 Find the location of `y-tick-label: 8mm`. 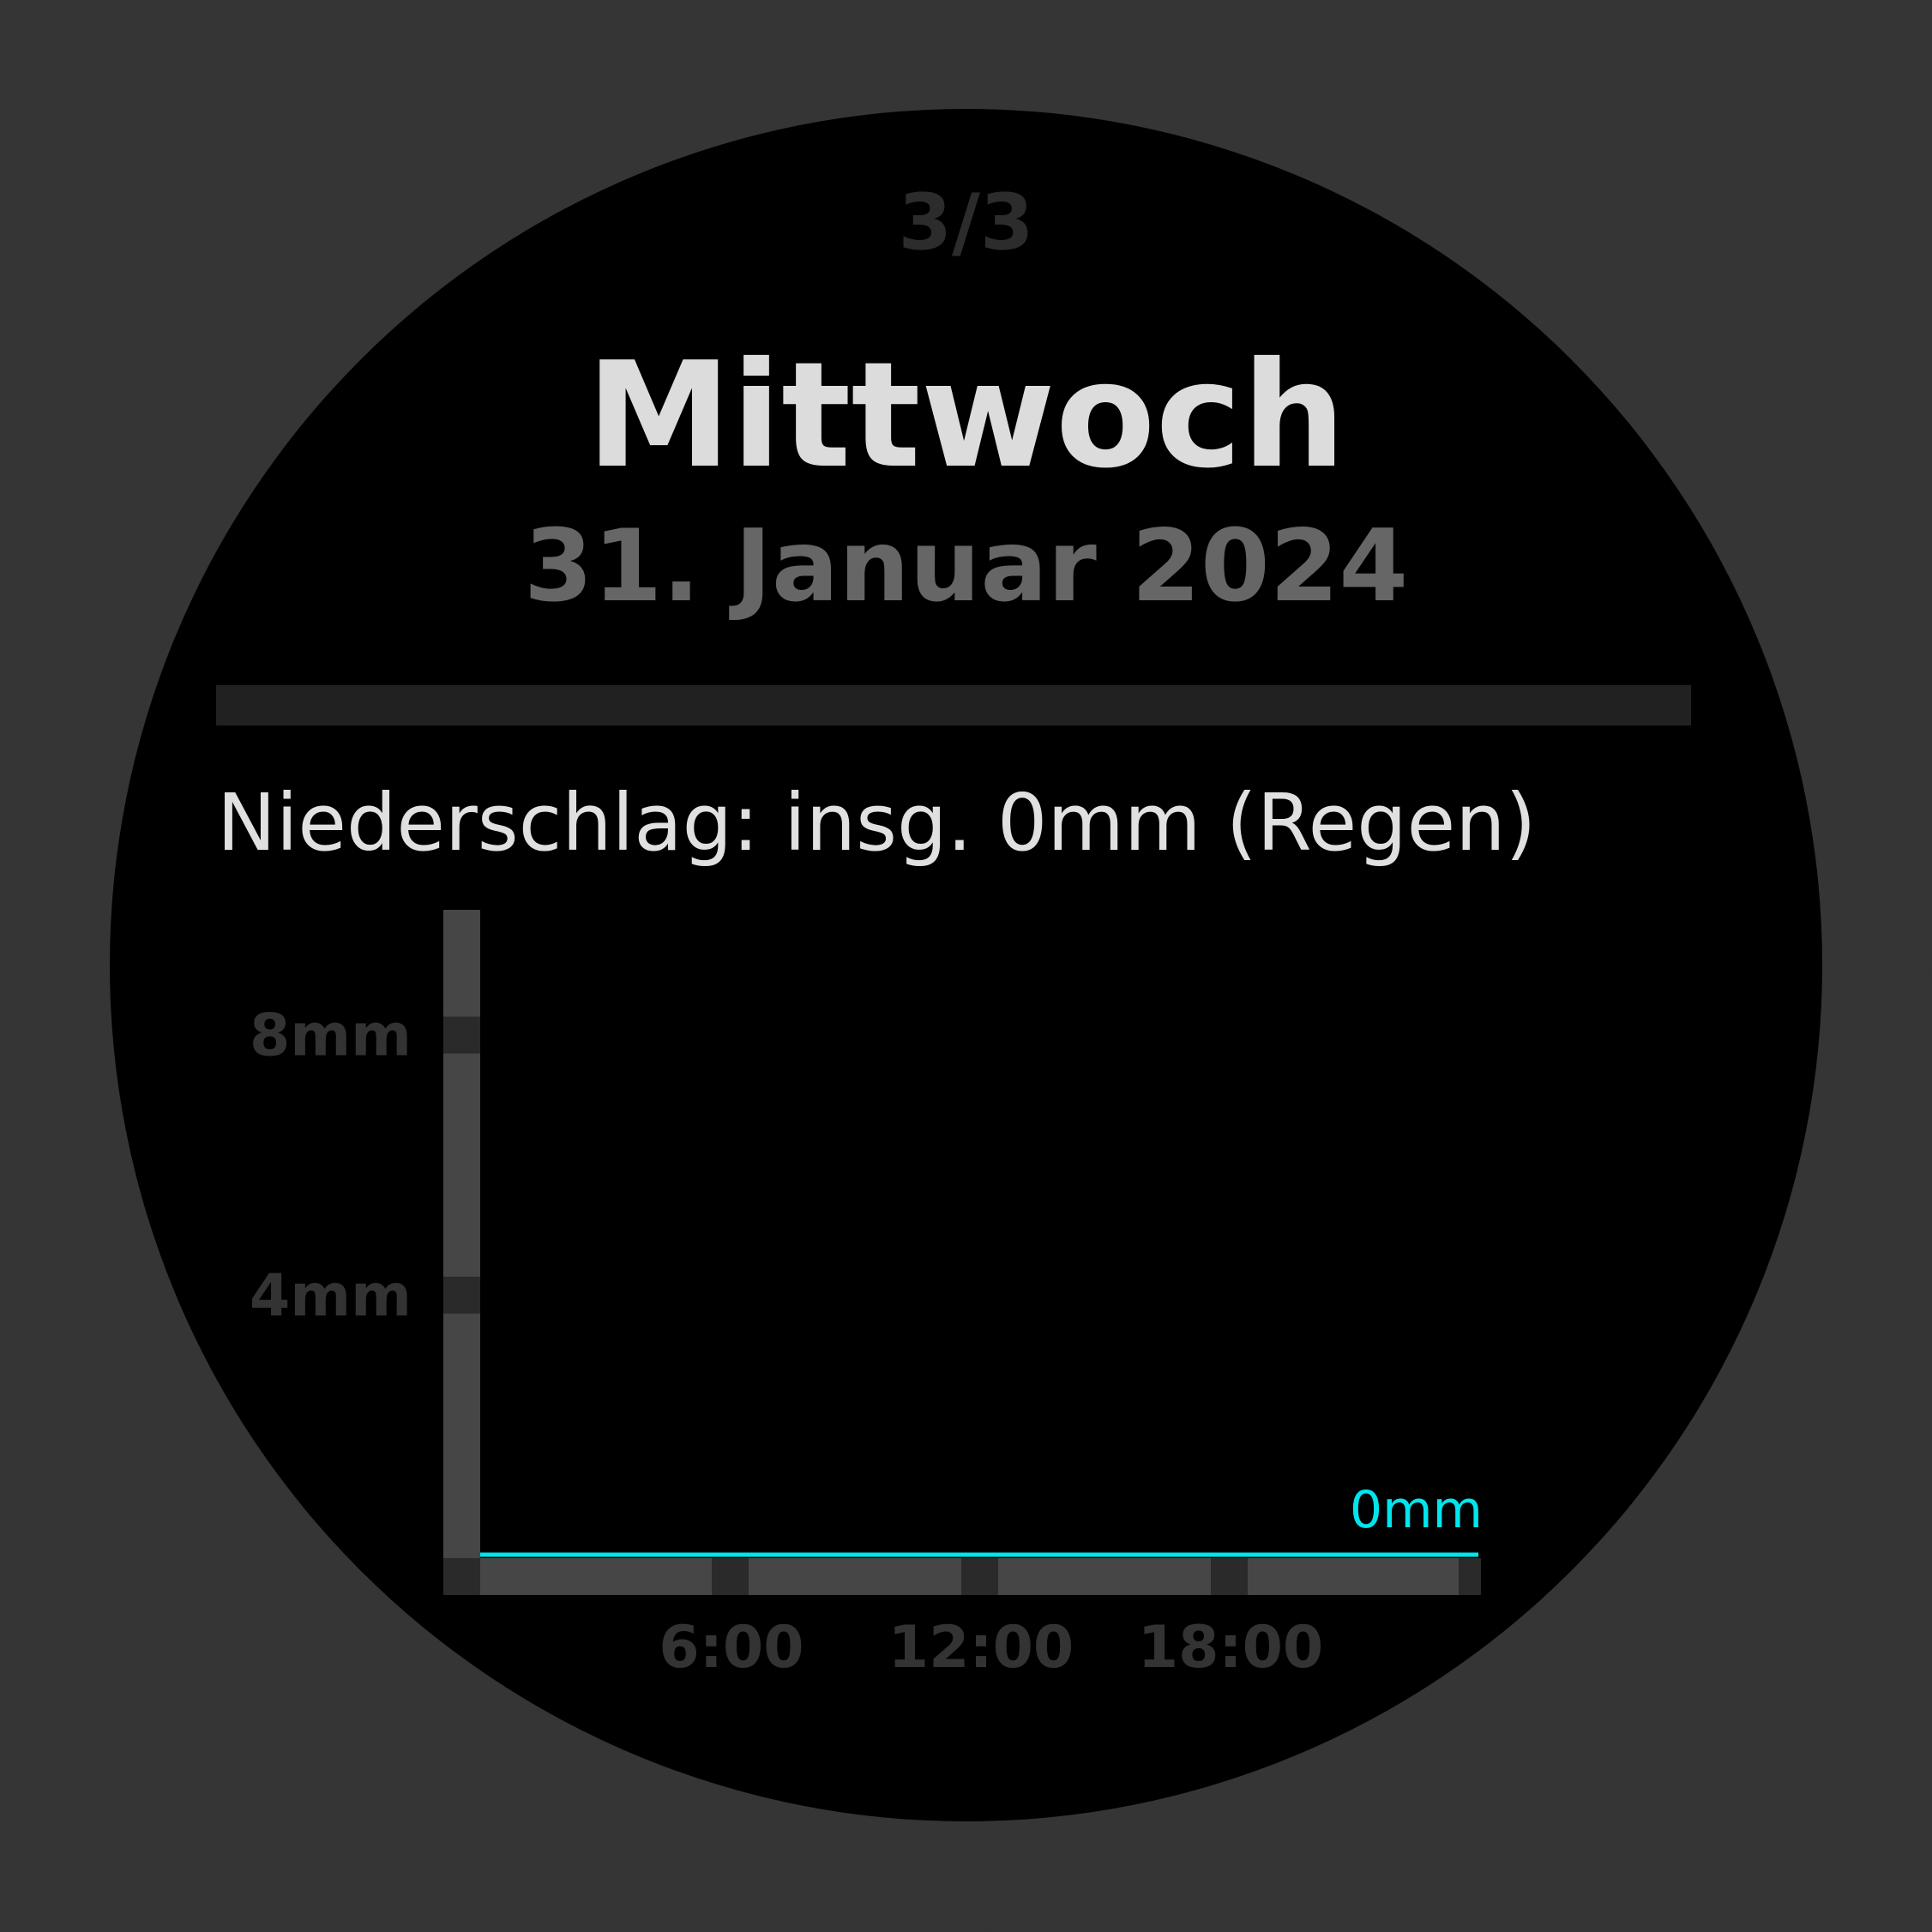

y-tick-label: 8mm is located at coordinates (331, 1036).